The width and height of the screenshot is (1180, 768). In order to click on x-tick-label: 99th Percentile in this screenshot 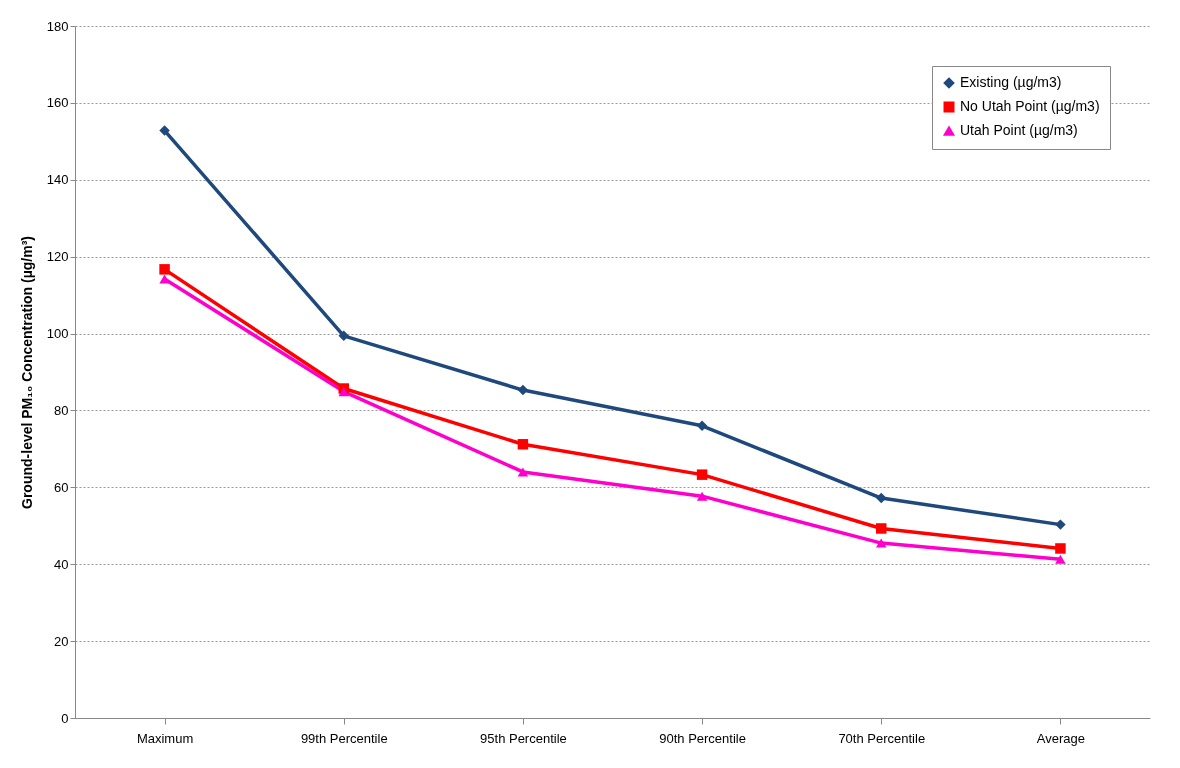, I will do `click(344, 738)`.